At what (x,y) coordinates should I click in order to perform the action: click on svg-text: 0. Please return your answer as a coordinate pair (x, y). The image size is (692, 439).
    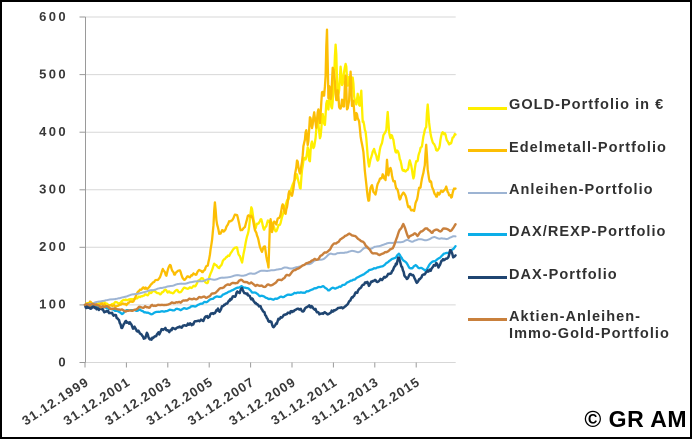
    Looking at the image, I should click on (63, 361).